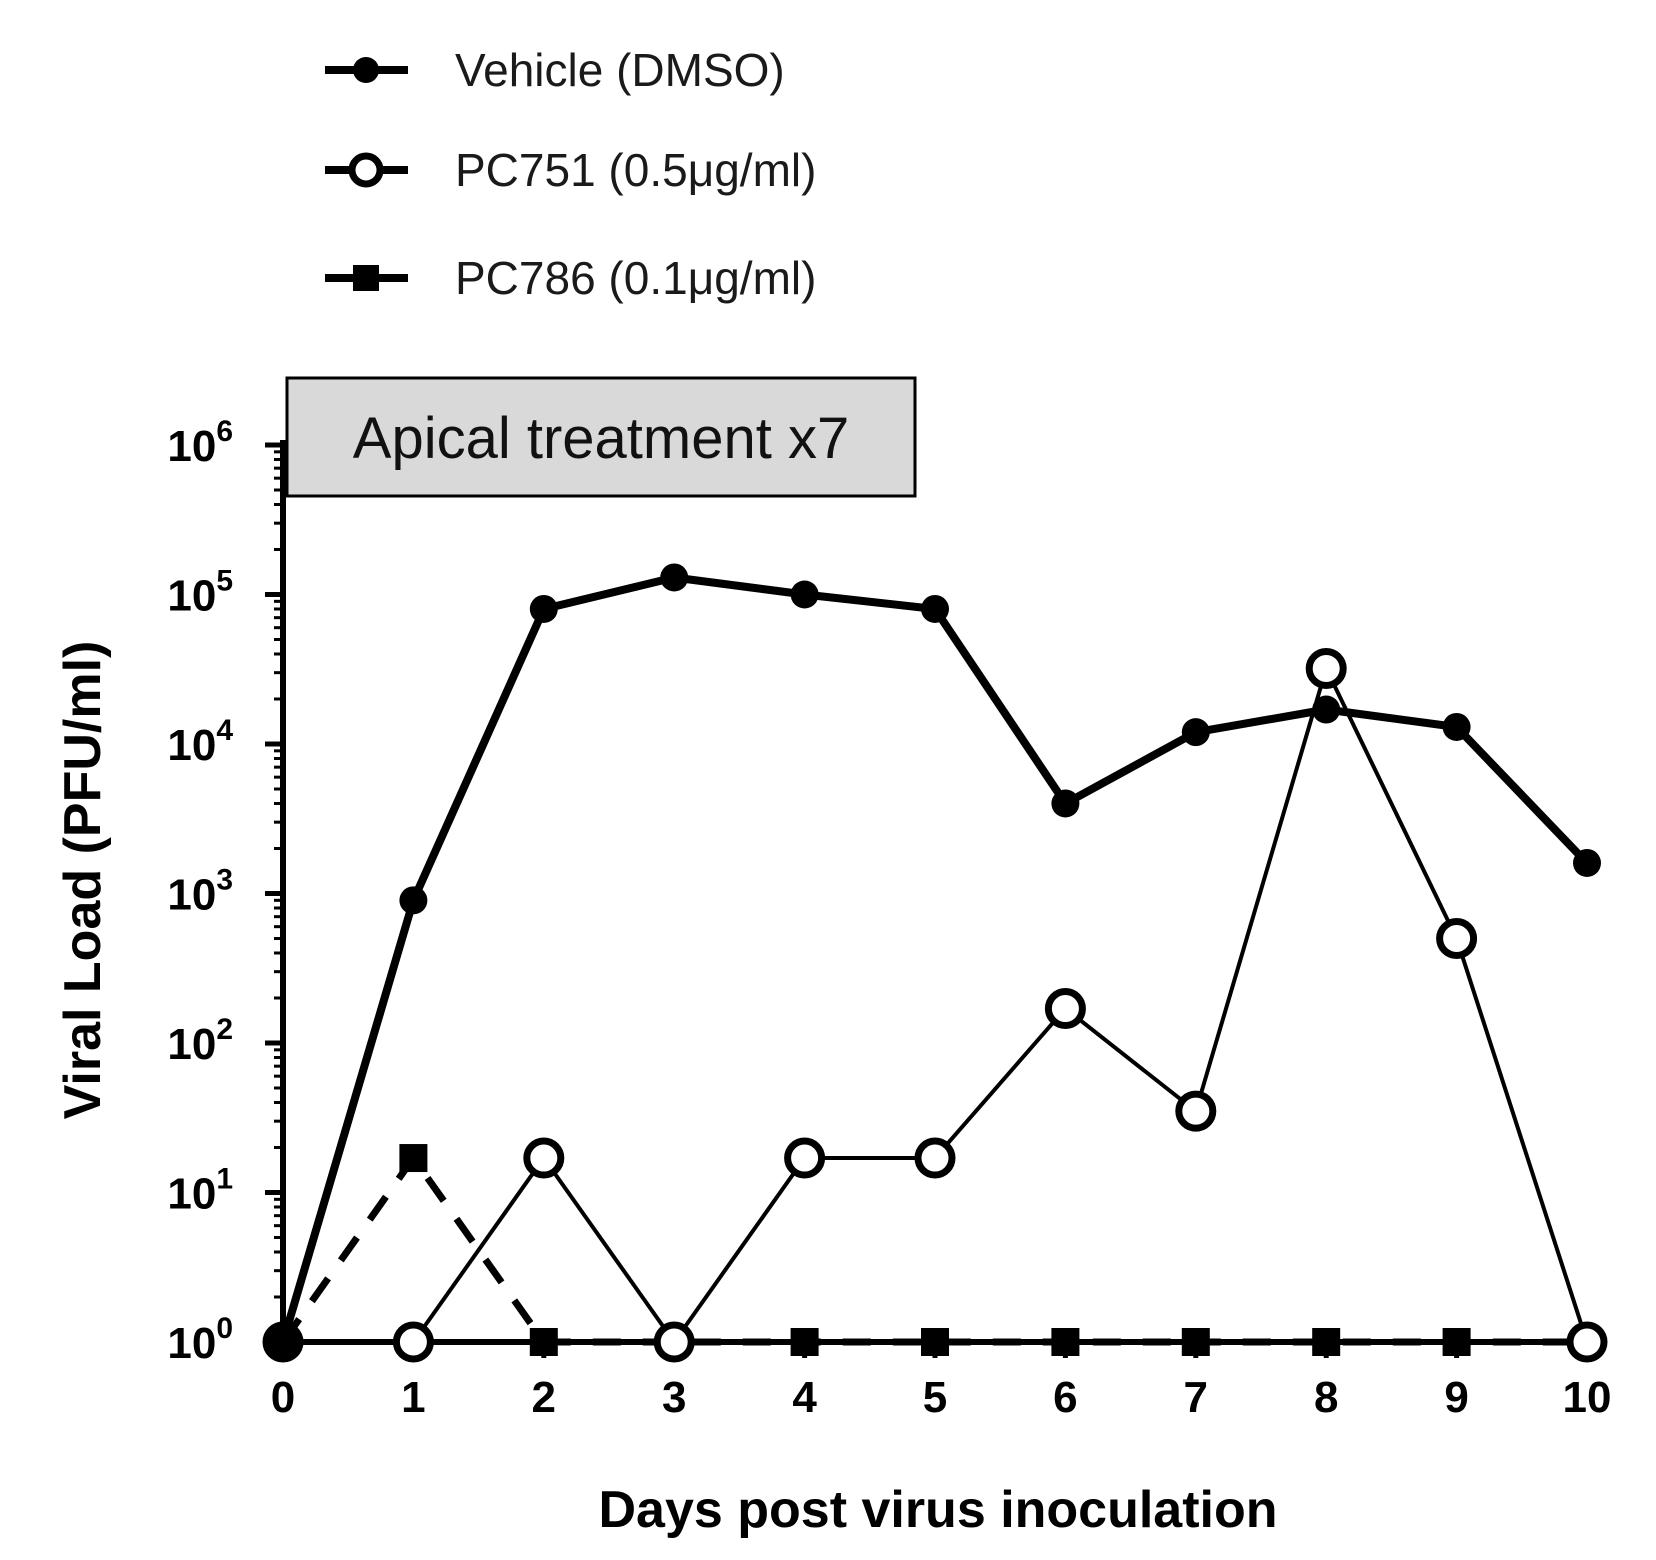  What do you see at coordinates (200, 1041) in the screenshot?
I see `y-tick-label: 10²` at bounding box center [200, 1041].